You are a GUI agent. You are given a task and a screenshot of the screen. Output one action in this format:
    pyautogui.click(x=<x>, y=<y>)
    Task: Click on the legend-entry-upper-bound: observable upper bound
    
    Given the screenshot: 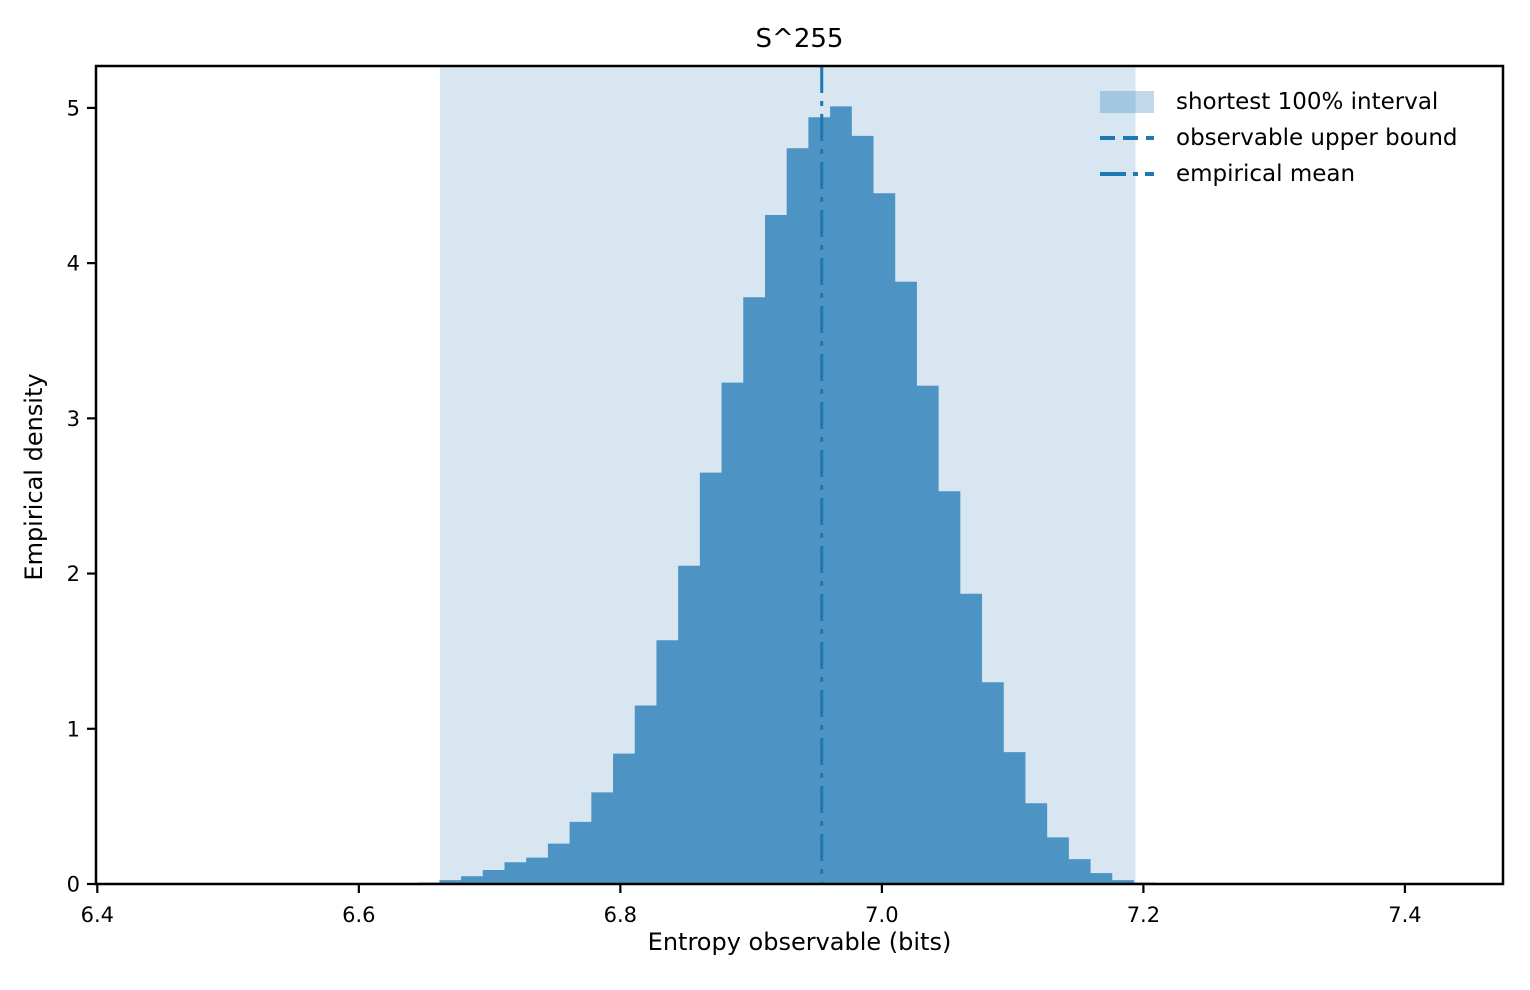 What is the action you would take?
    pyautogui.click(x=1279, y=138)
    